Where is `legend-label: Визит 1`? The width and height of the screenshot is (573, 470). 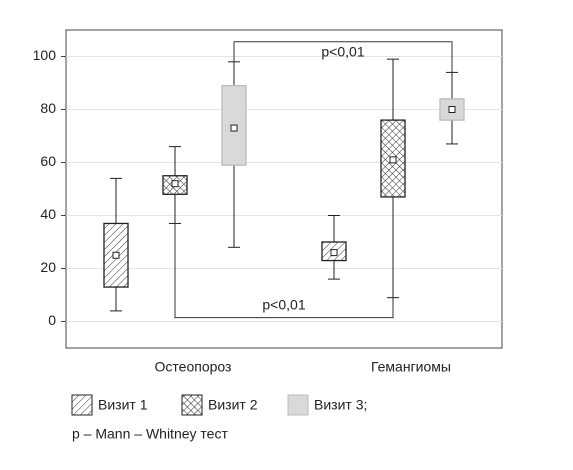
legend-label: Визит 1 is located at coordinates (123, 405).